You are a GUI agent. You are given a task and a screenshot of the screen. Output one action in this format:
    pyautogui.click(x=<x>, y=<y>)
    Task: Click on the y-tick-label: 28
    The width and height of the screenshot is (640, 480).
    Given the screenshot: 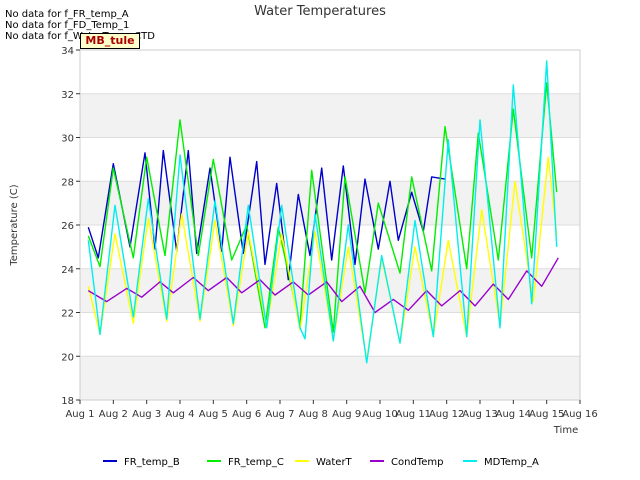 What is the action you would take?
    pyautogui.click(x=67, y=182)
    